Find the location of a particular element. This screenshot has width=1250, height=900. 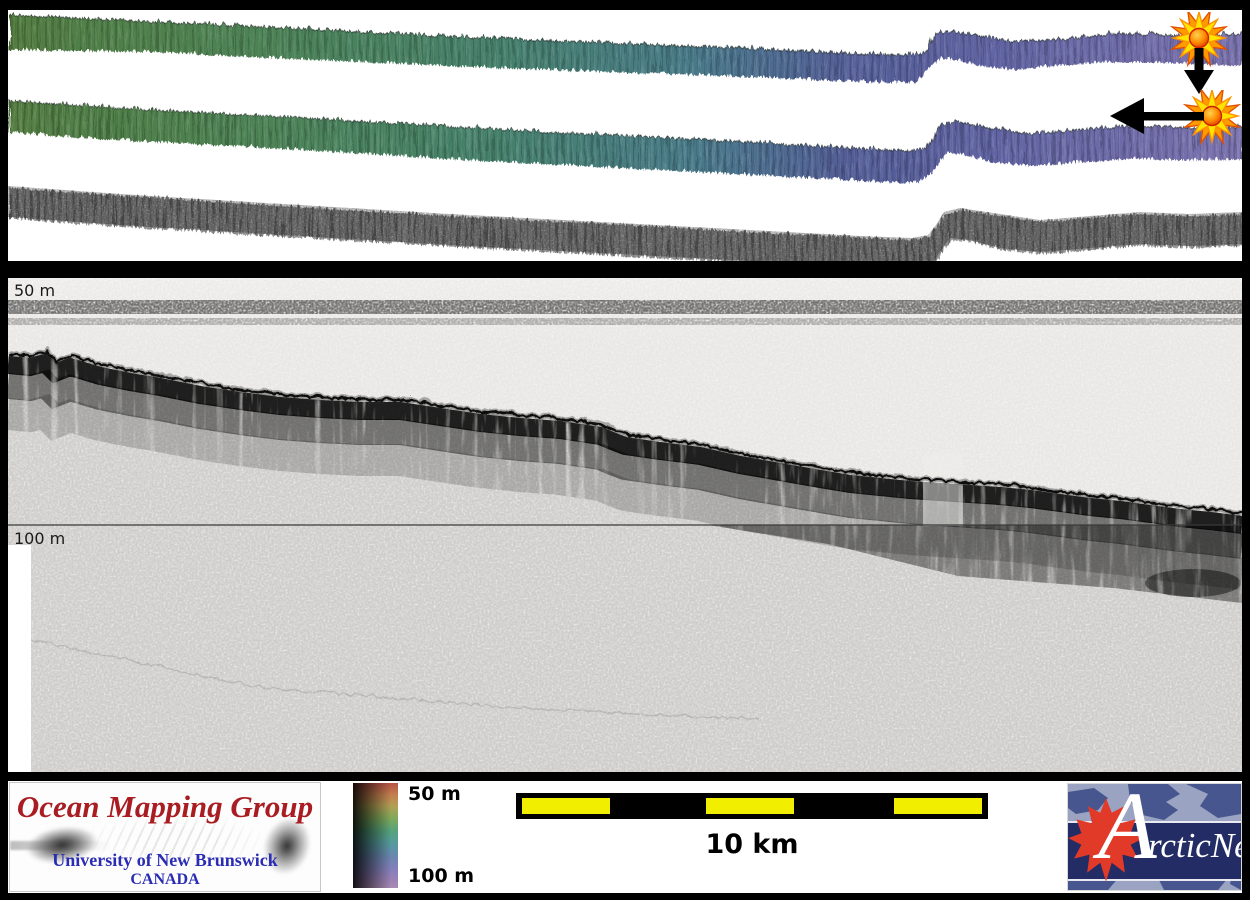

arcticnet-logo: A rcticNet is located at coordinates (1154, 837).